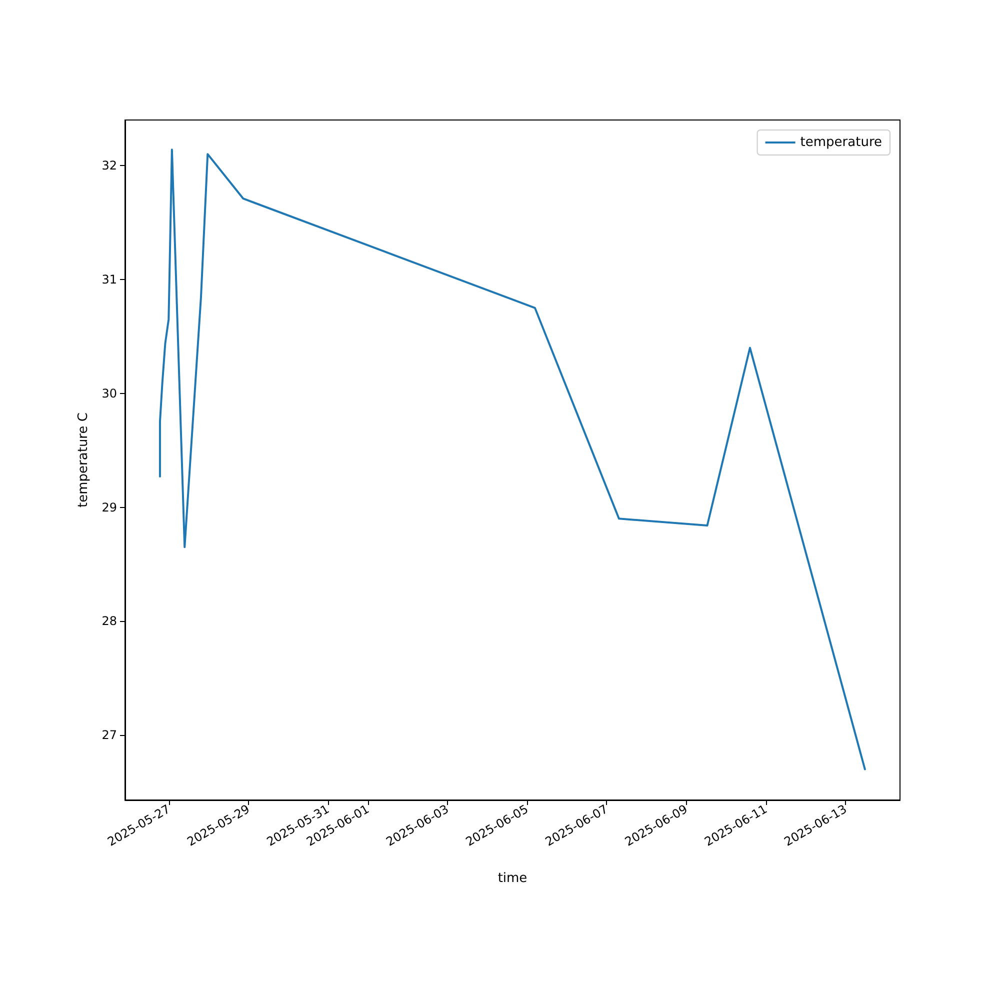  What do you see at coordinates (109, 621) in the screenshot?
I see `y-tick-label: 28` at bounding box center [109, 621].